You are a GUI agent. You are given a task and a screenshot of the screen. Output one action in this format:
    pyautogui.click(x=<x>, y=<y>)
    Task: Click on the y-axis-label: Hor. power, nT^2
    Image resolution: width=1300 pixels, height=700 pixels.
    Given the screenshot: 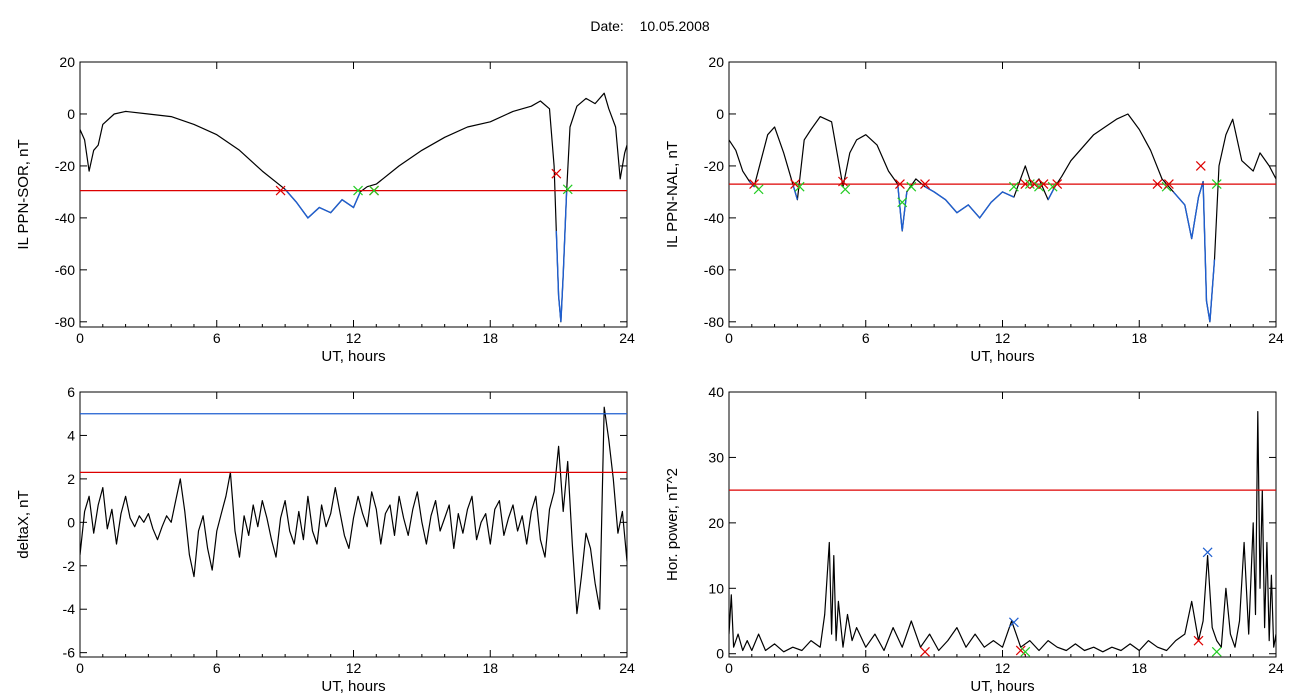 What is the action you would take?
    pyautogui.click(x=672, y=524)
    